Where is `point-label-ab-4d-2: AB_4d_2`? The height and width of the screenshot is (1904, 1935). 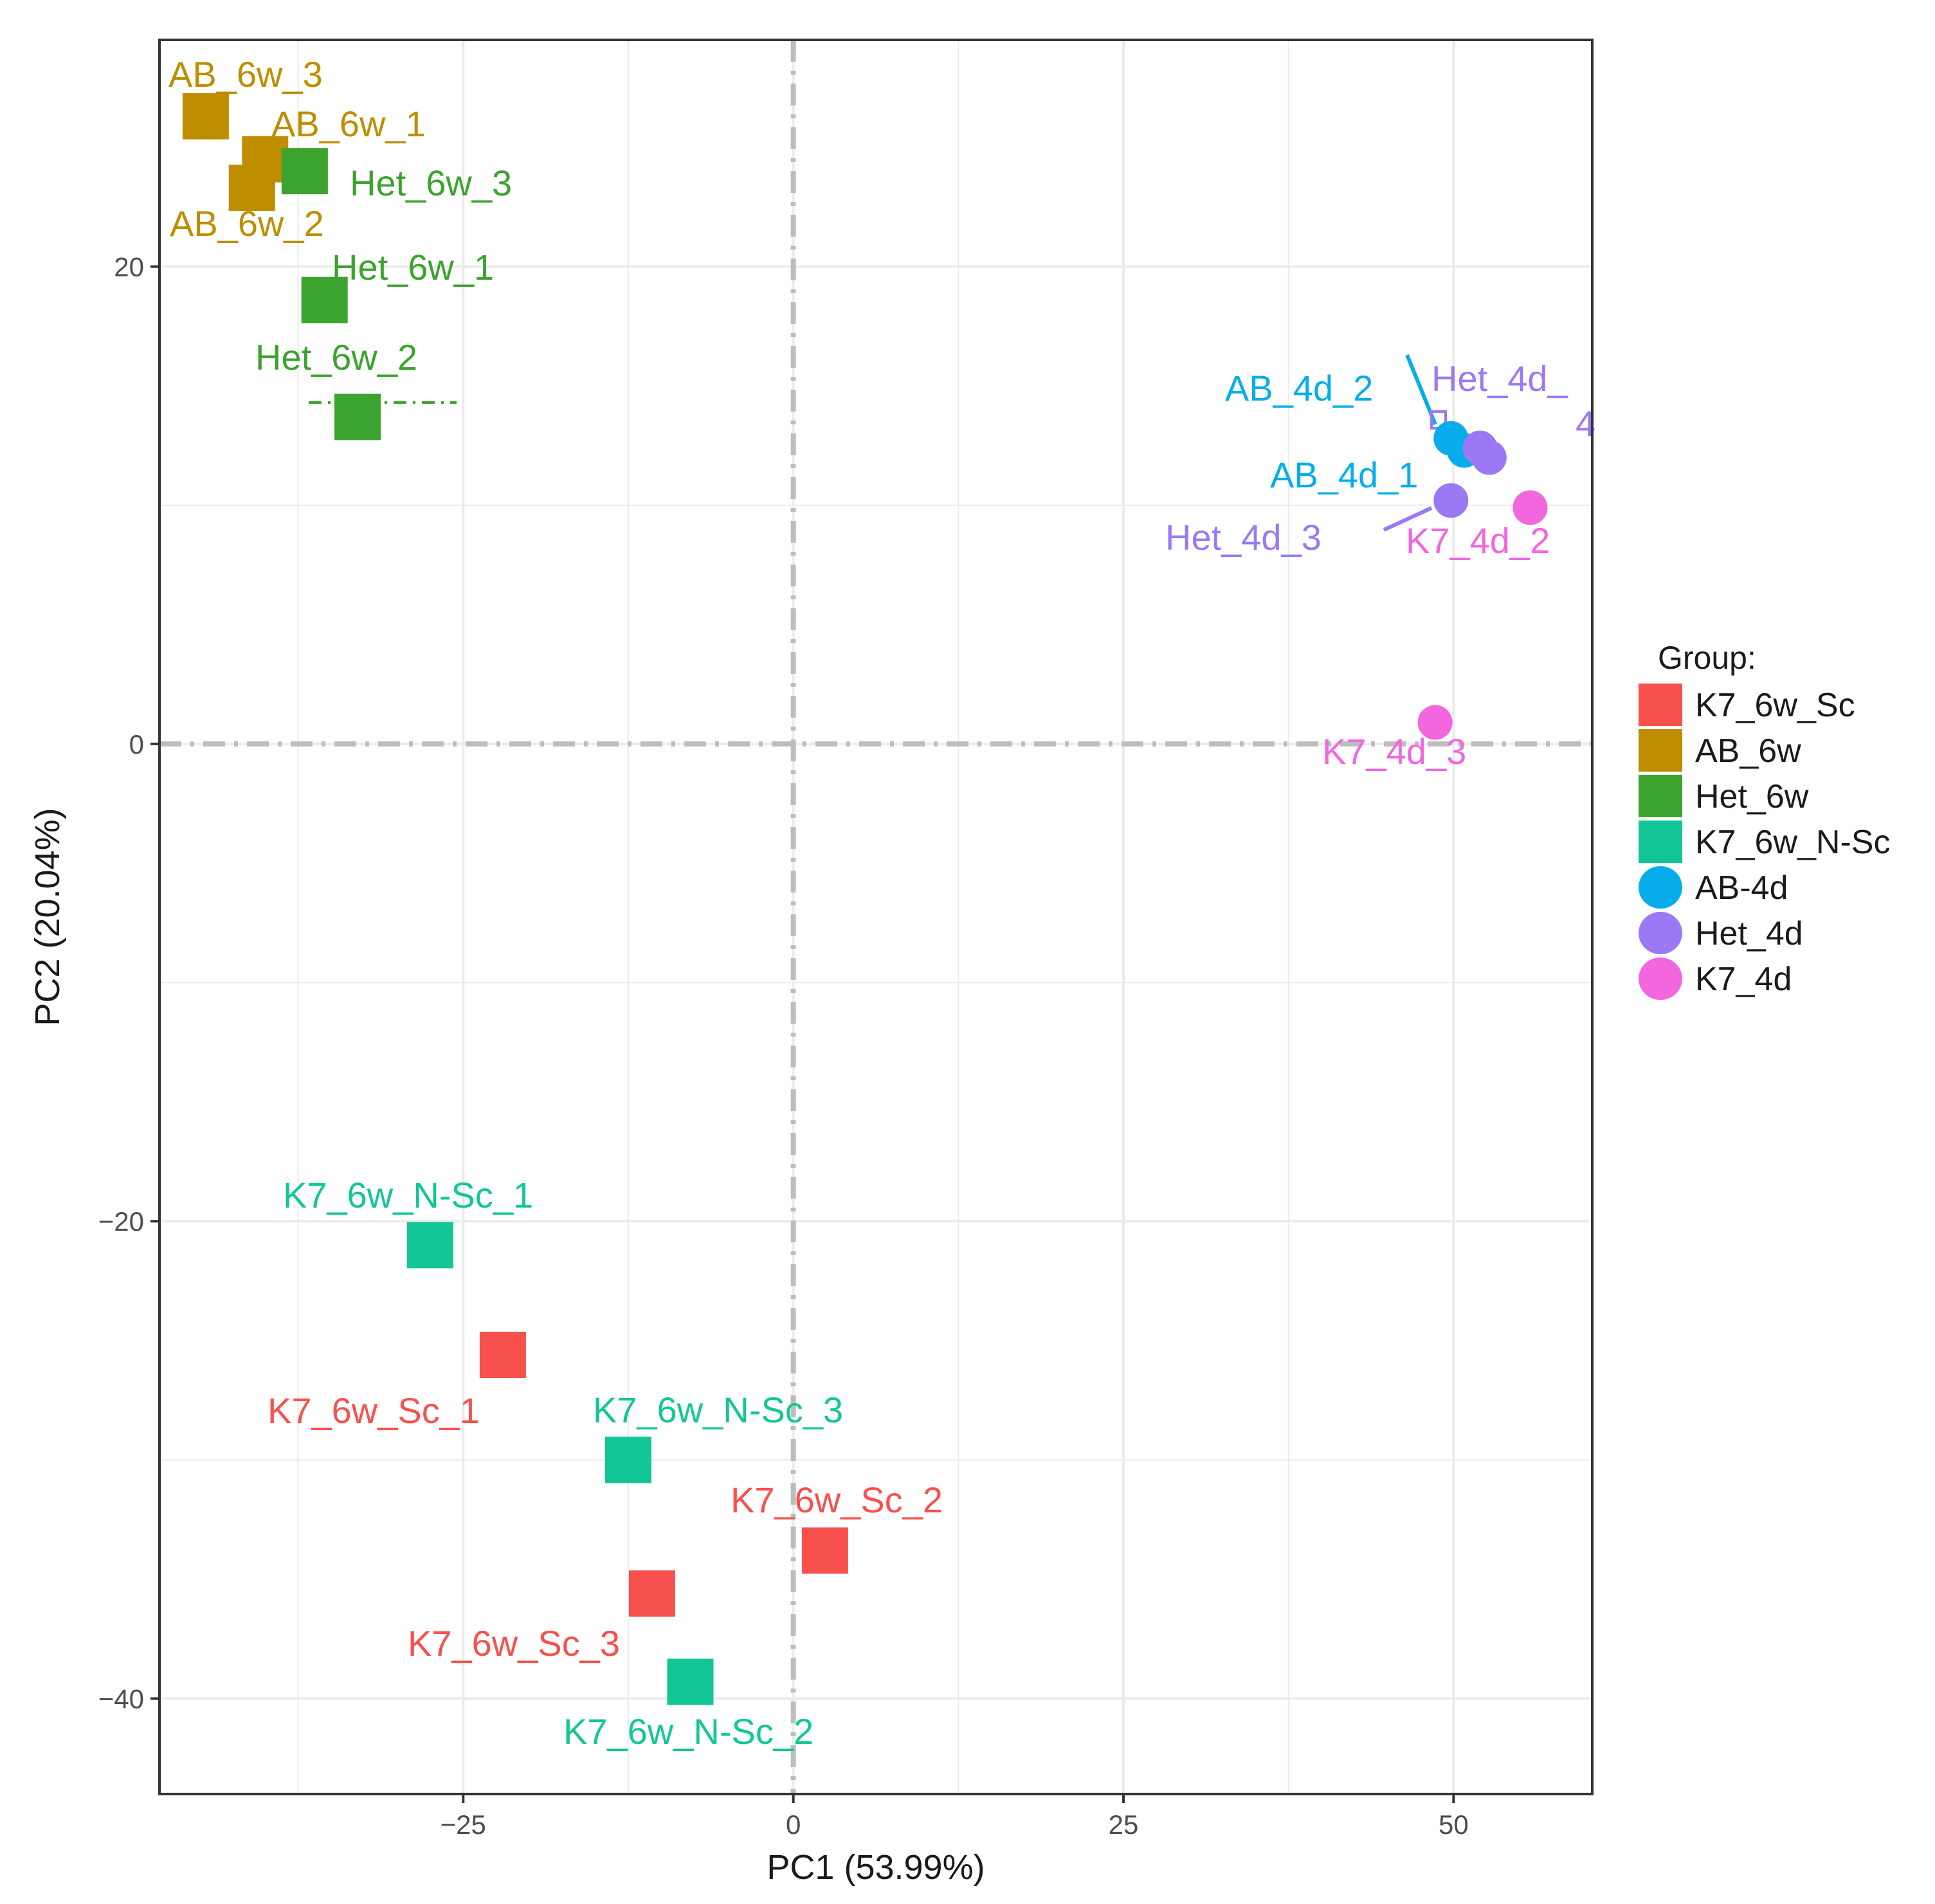
point-label-ab-4d-2: AB_4d_2 is located at coordinates (1299, 388).